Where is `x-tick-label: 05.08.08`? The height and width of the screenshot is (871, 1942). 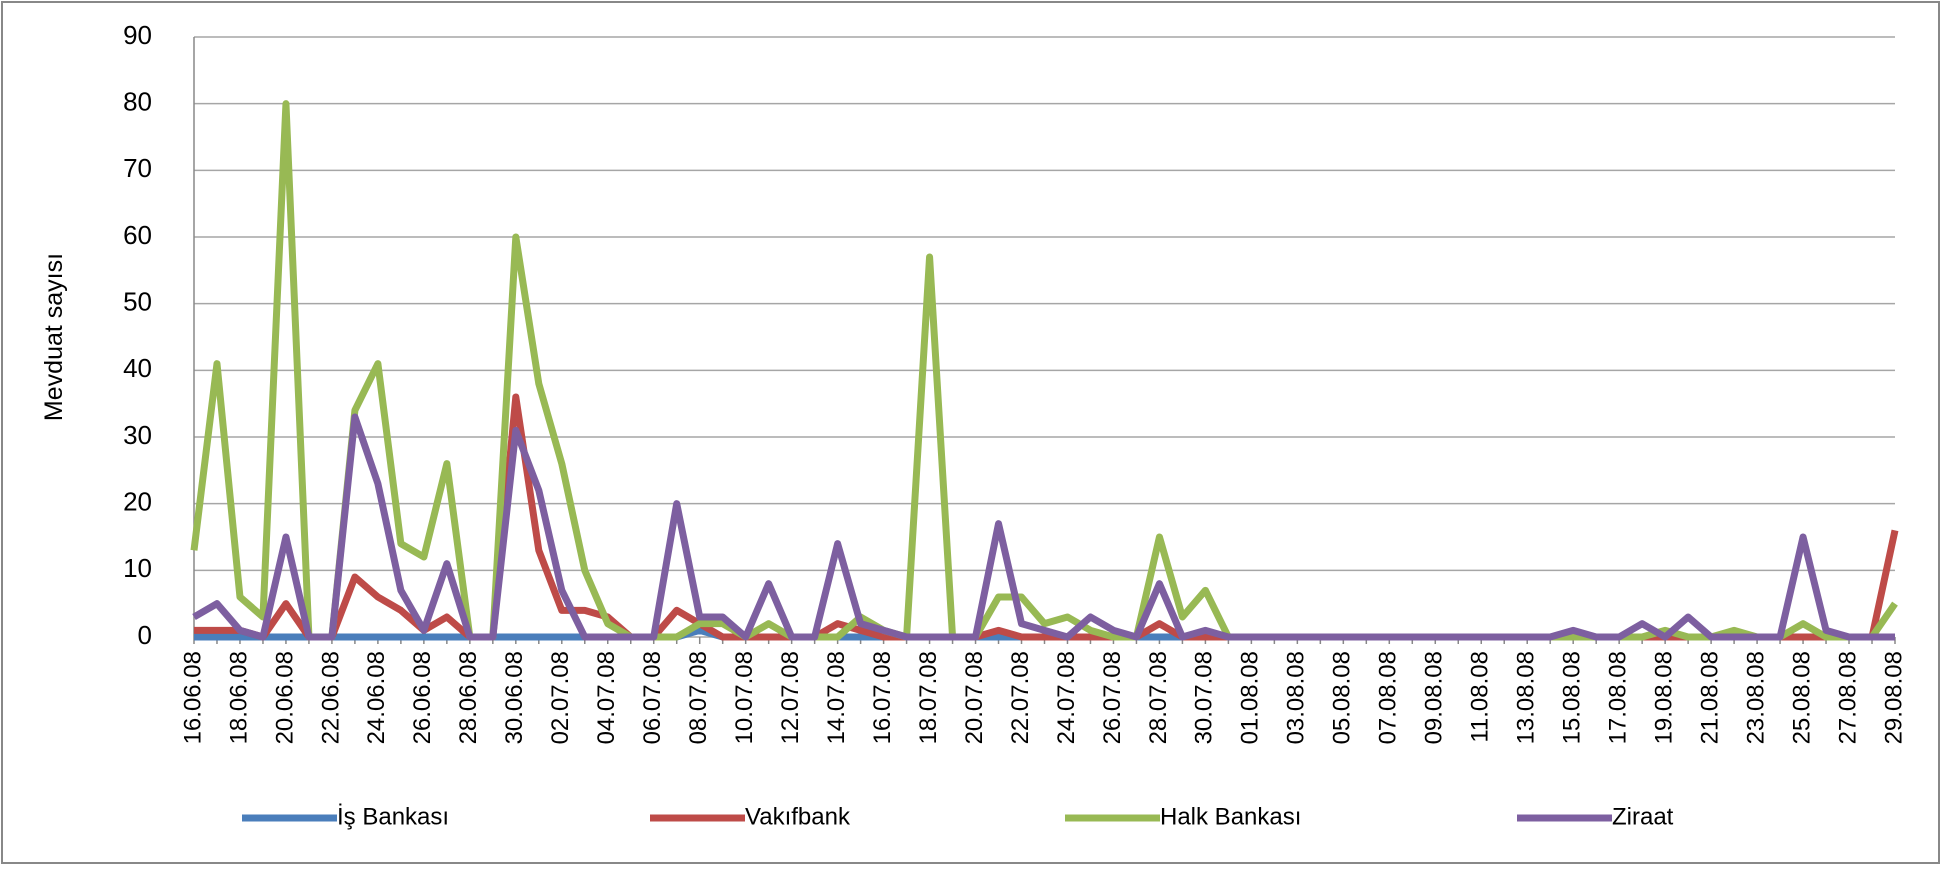
x-tick-label: 05.08.08 is located at coordinates (1342, 697).